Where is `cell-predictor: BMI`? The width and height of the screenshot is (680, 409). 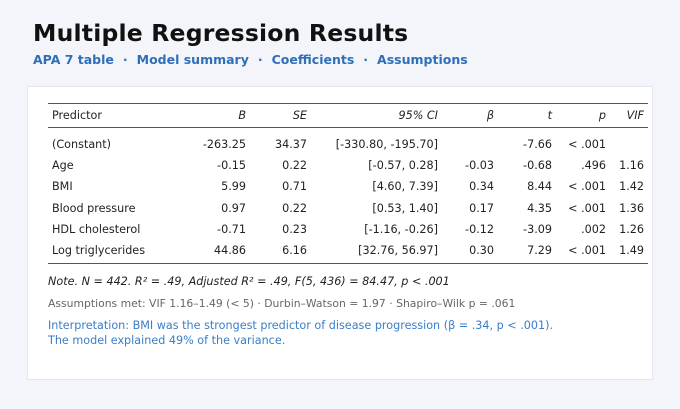
cell-predictor: BMI is located at coordinates (62, 187).